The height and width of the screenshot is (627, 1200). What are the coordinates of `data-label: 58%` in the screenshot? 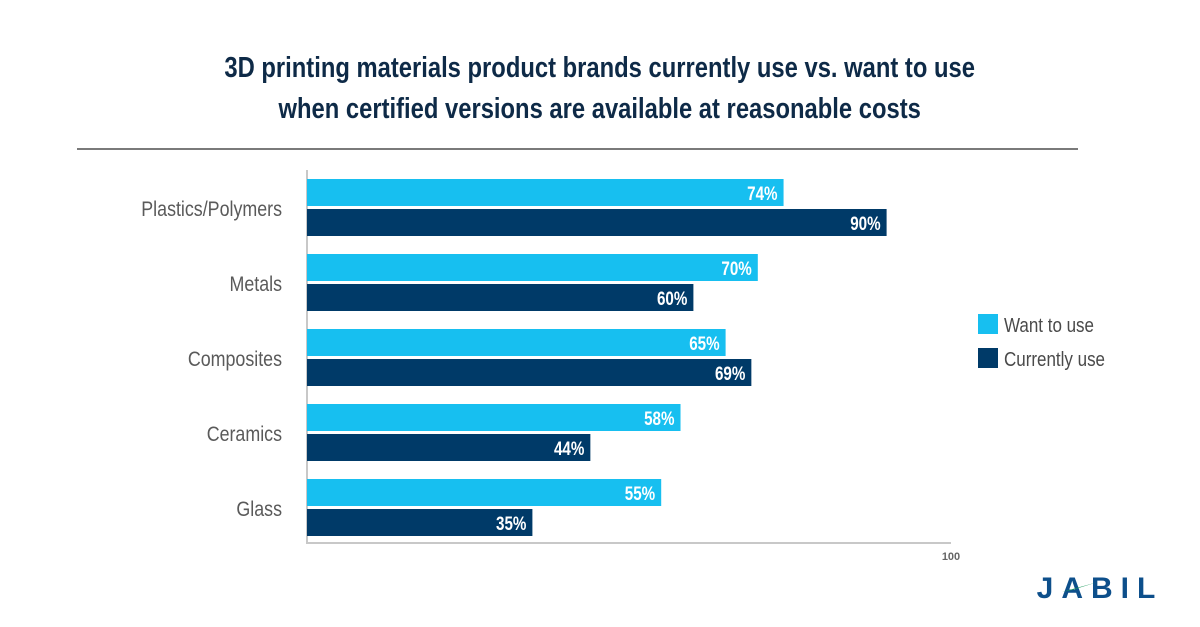 It's located at (659, 418).